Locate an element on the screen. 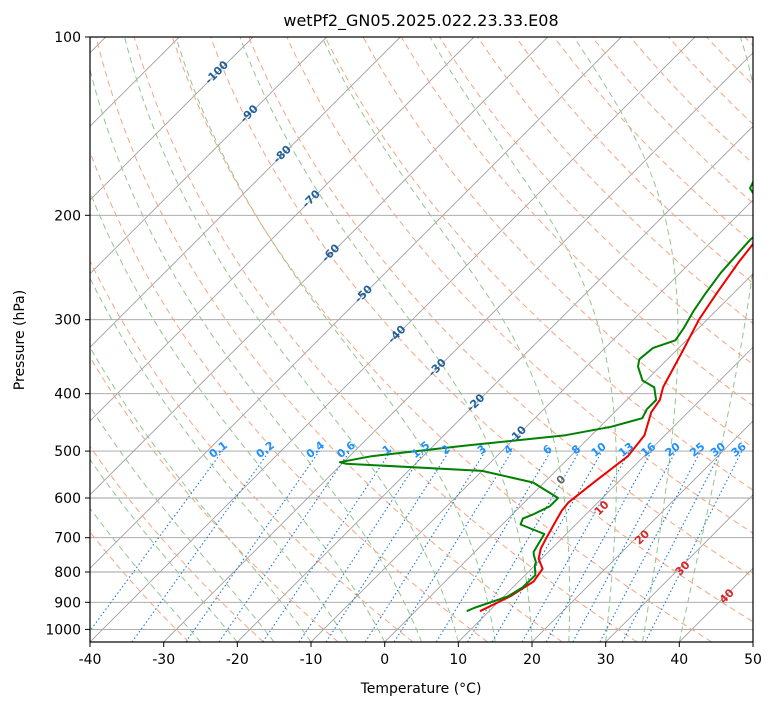 The height and width of the screenshot is (708, 775). x-tick-label: 40 is located at coordinates (679, 660).